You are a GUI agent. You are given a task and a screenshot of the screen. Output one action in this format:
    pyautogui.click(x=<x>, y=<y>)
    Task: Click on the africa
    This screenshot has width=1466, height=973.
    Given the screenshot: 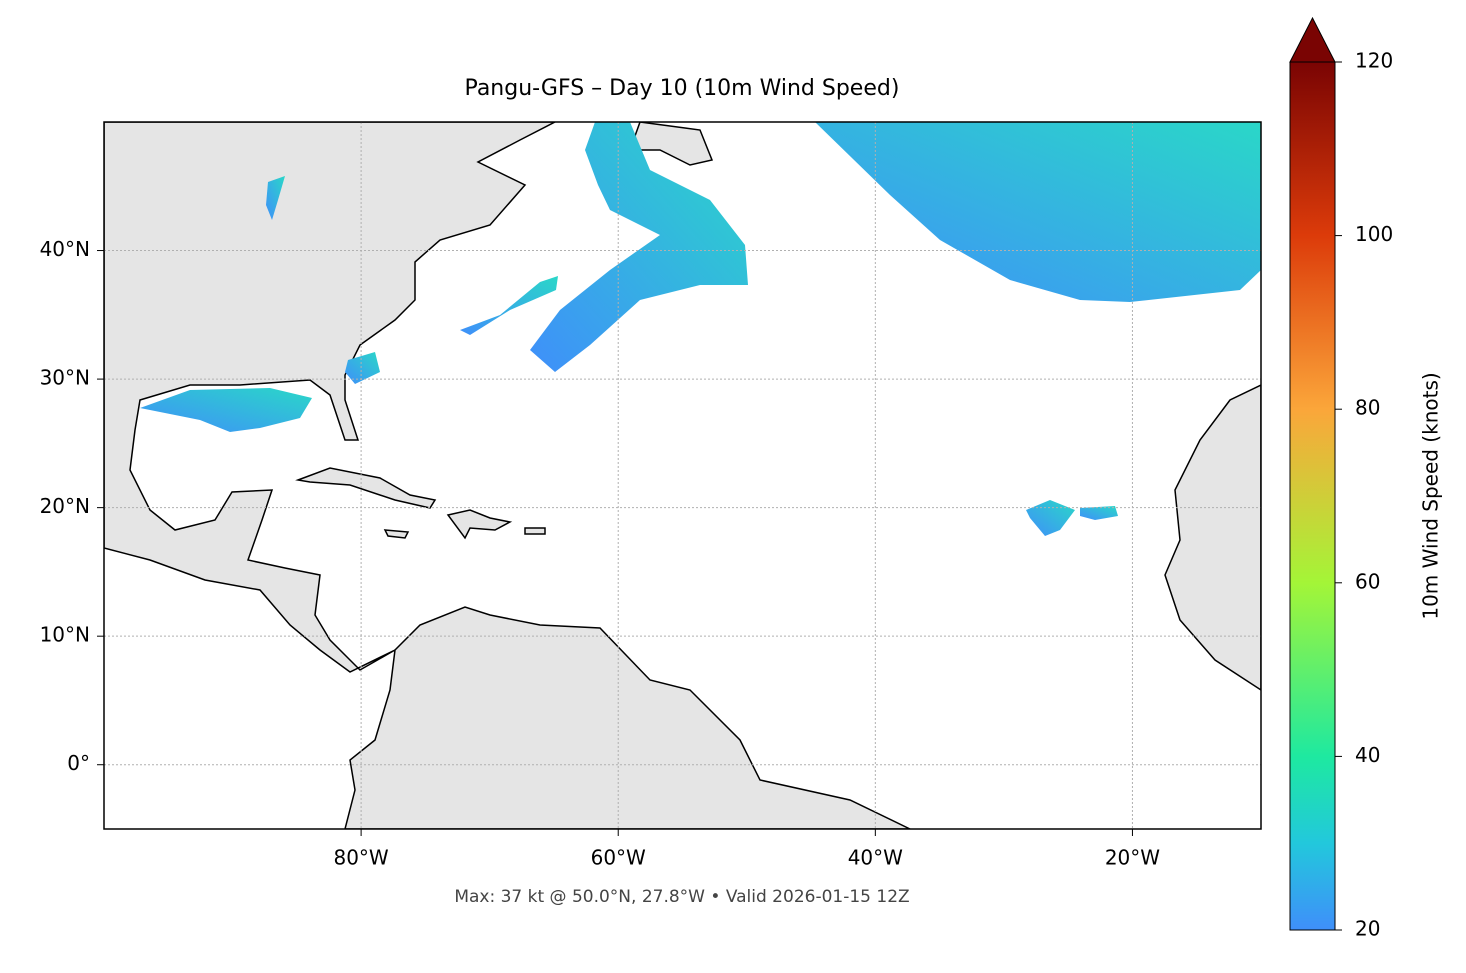 What is the action you would take?
    pyautogui.click(x=1212, y=537)
    